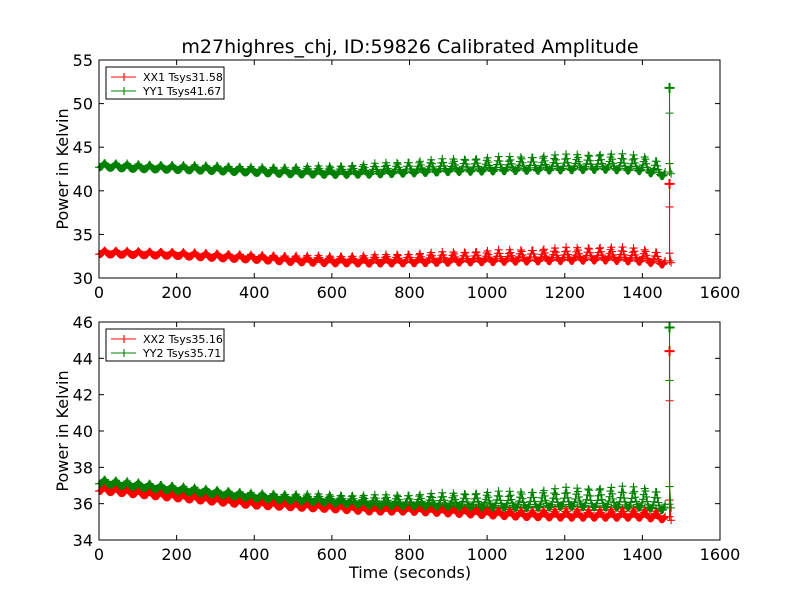  I want to click on legend-label: XX2 Tsys35.16, so click(183, 339).